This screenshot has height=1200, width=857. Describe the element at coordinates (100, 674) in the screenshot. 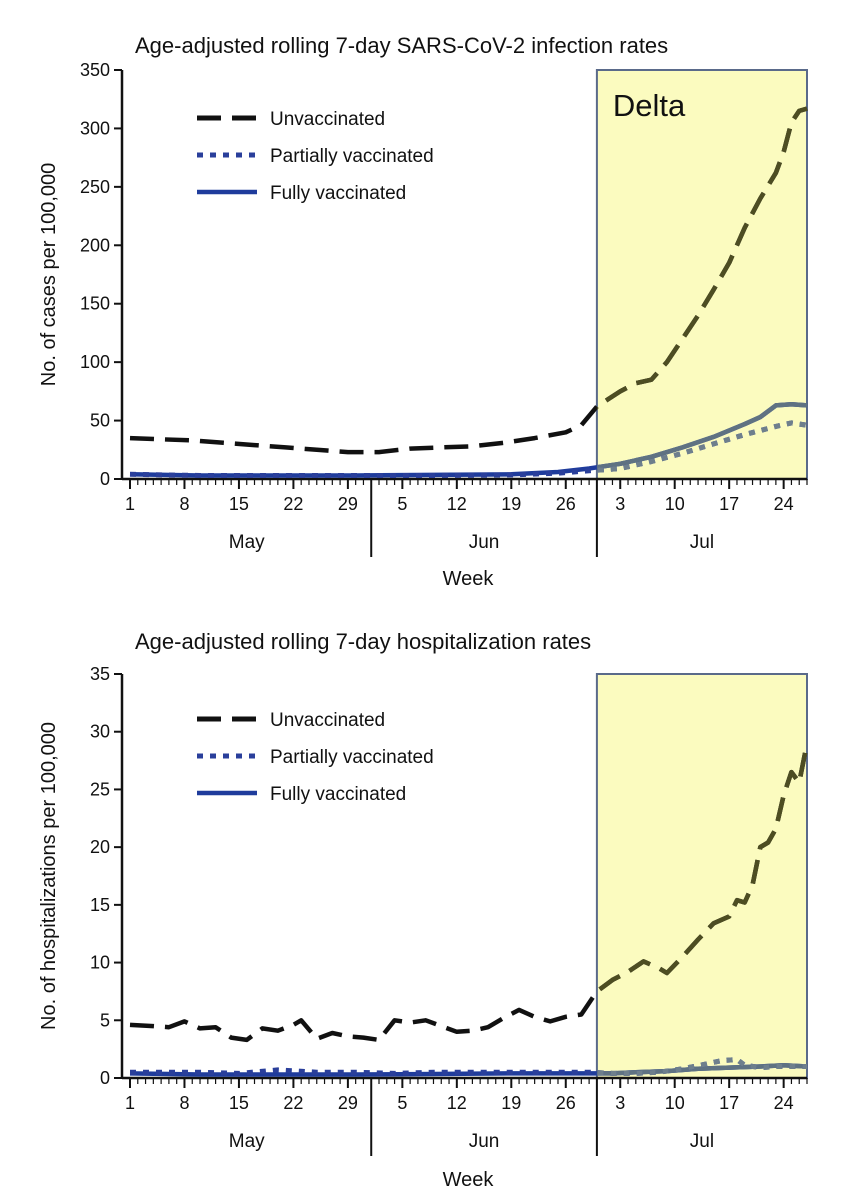

I see `y-tick-label: 35` at that location.